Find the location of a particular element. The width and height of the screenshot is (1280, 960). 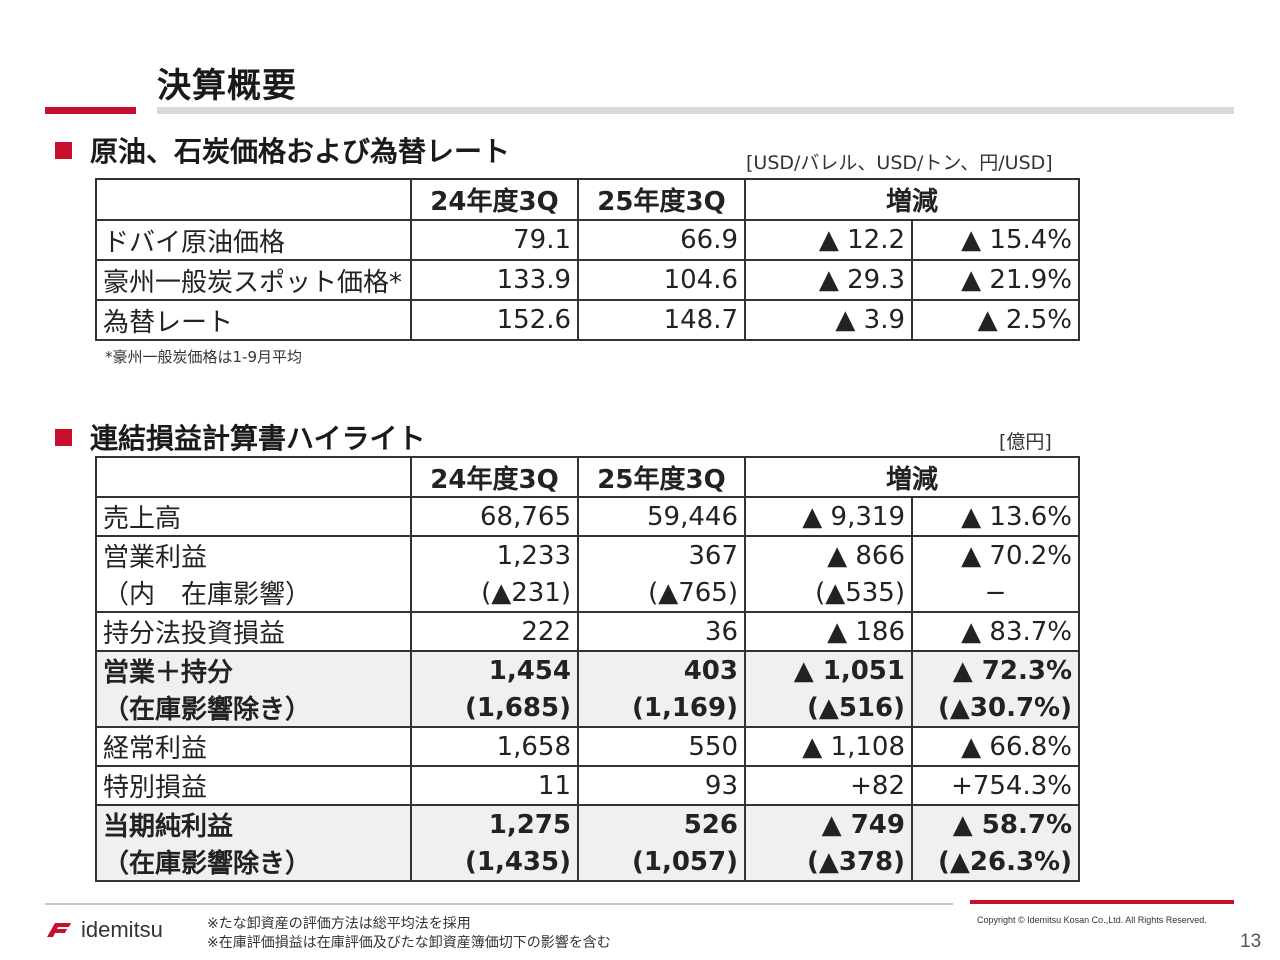

cell-fy24: 1,658 is located at coordinates (494, 746).